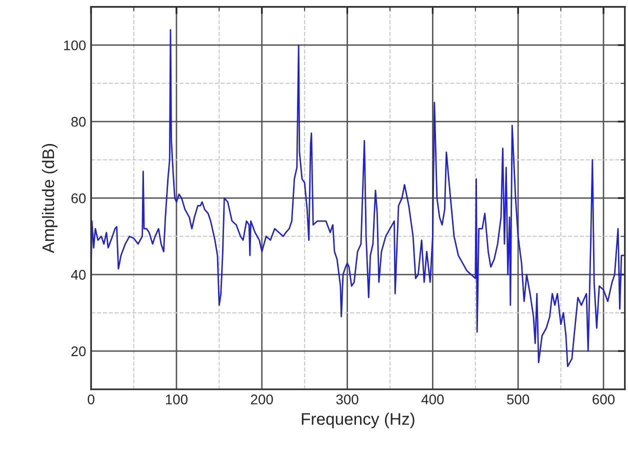  I want to click on y-tick-label: 80, so click(78, 121).